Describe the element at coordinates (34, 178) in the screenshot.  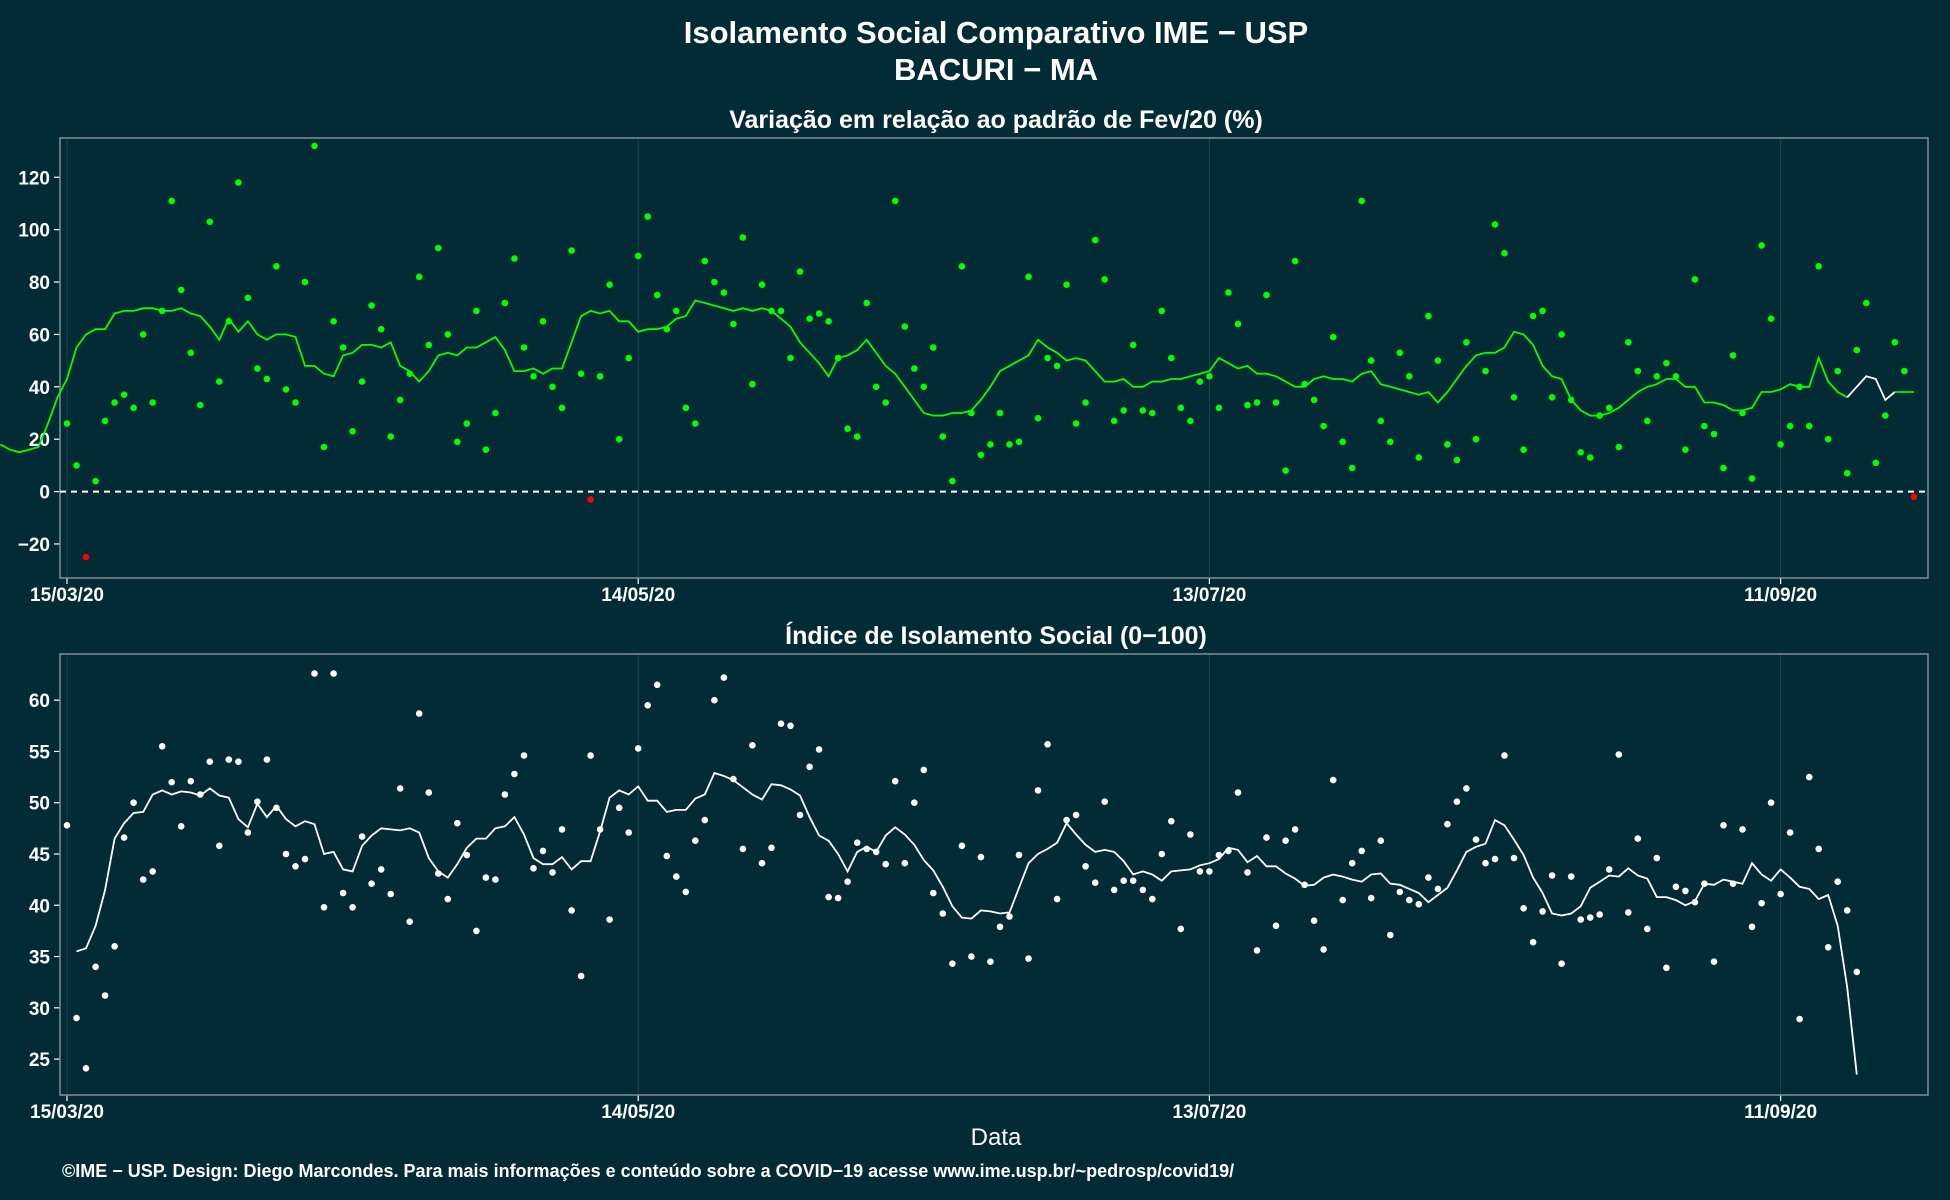
I see `variation-y-tick-label: 120` at that location.